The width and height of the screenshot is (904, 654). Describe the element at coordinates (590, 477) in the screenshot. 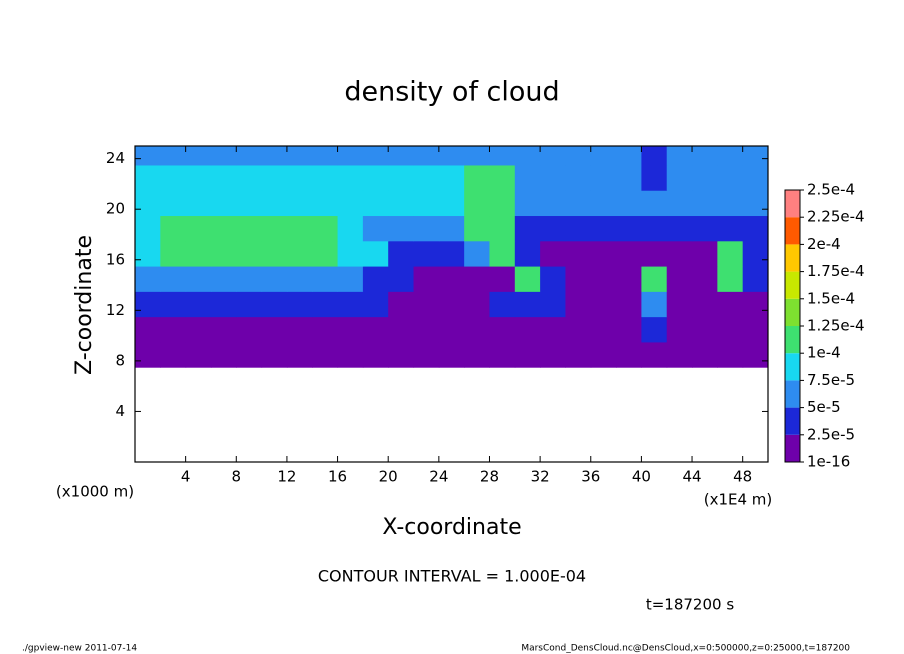

I see `x-tick-label: 36` at that location.